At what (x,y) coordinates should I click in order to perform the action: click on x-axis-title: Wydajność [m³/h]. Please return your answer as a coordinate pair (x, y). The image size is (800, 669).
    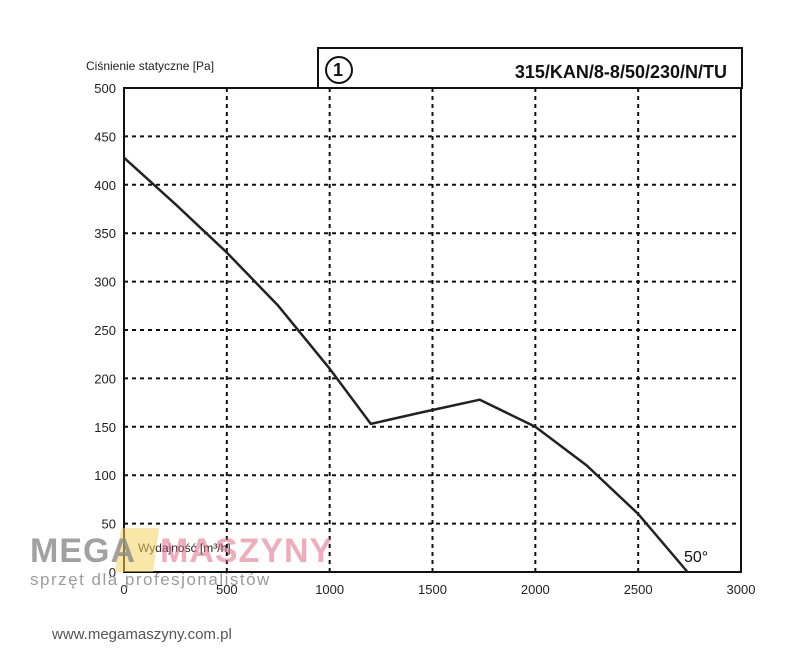
    Looking at the image, I should click on (184, 548).